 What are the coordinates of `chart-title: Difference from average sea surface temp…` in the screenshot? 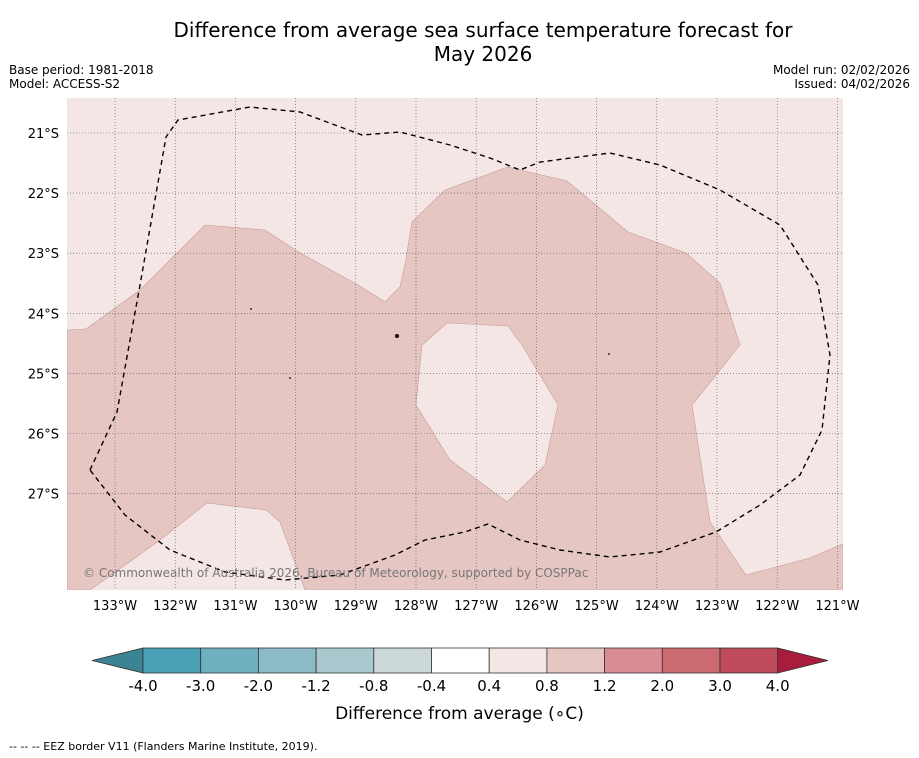 It's located at (459, 42).